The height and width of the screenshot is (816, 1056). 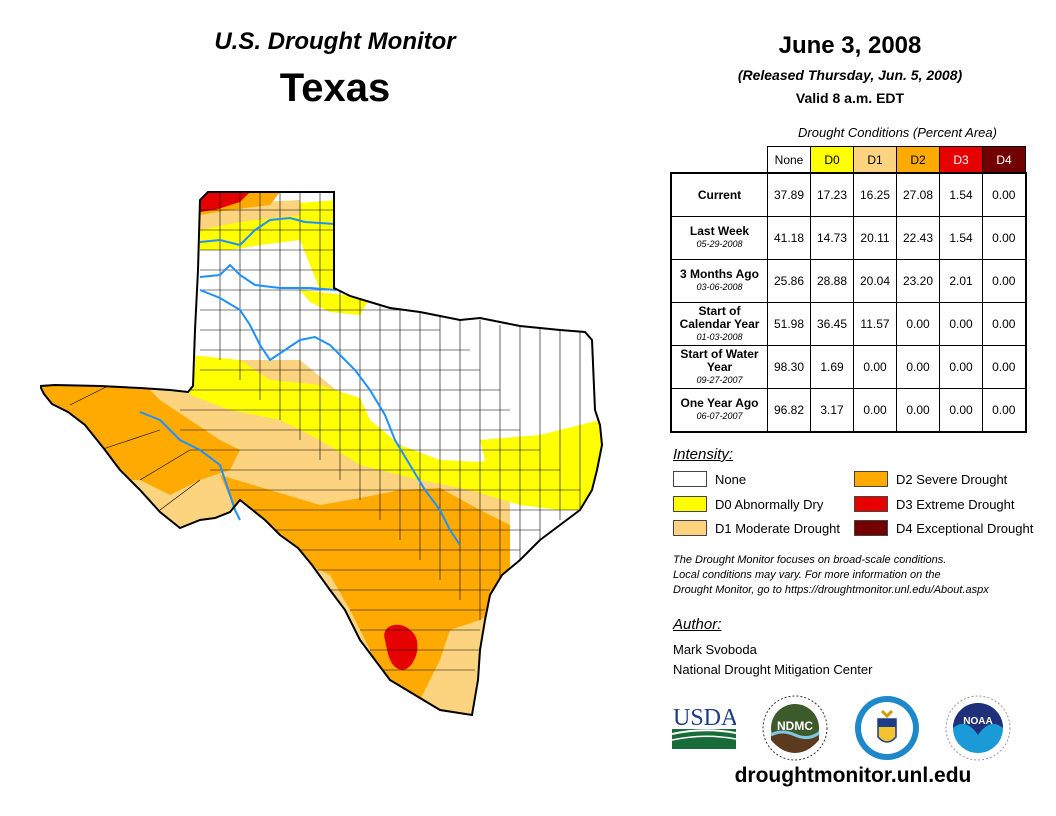 I want to click on ndmc-text: NDMC, so click(x=795, y=726).